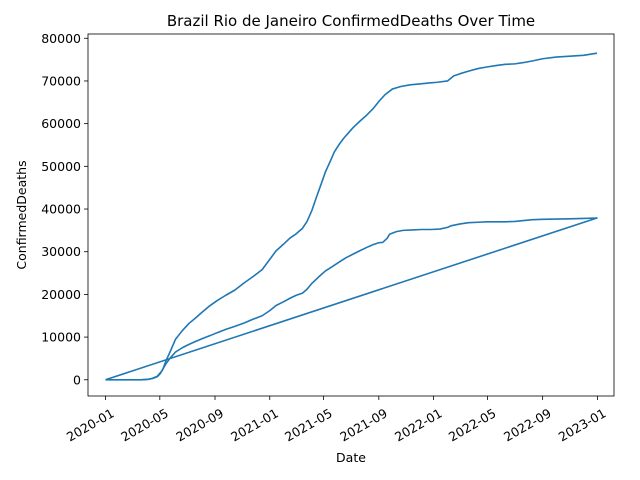 Image resolution: width=640 pixels, height=480 pixels. Describe the element at coordinates (21, 214) in the screenshot. I see `y-axis-title: ConfirmedDeaths` at that location.